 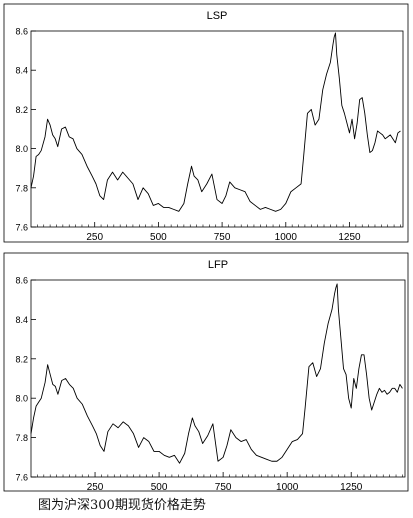 What do you see at coordinates (217, 16) in the screenshot?
I see `chart-title: LSP` at bounding box center [217, 16].